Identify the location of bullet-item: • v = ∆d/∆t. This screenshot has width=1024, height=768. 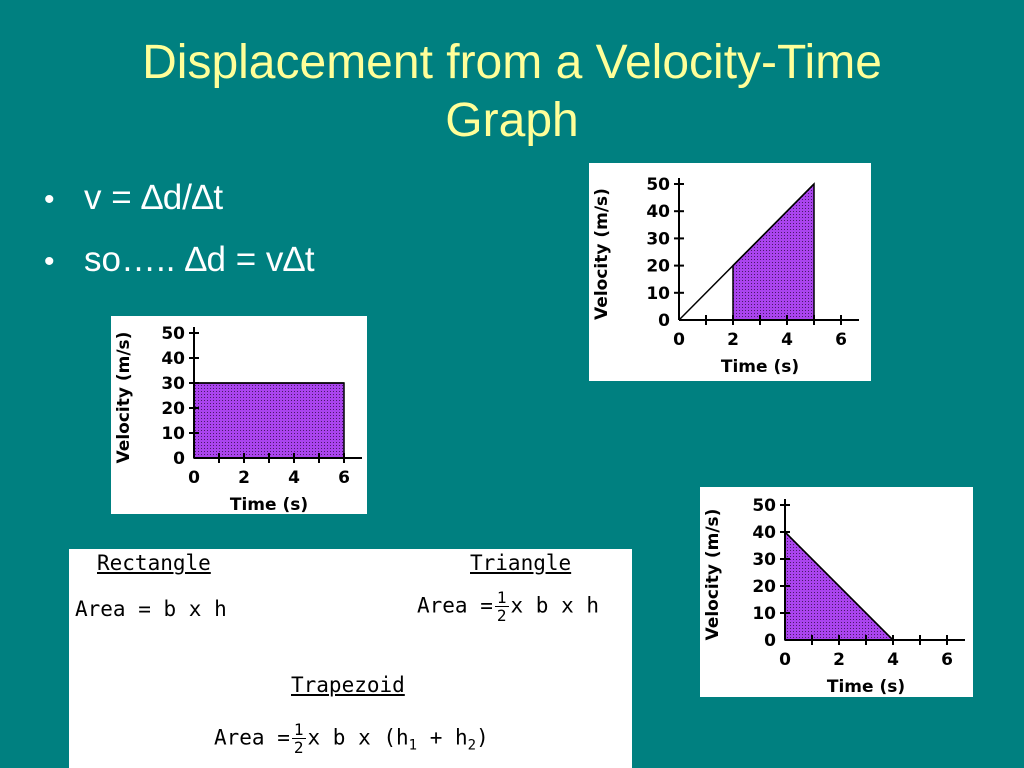
(179, 205).